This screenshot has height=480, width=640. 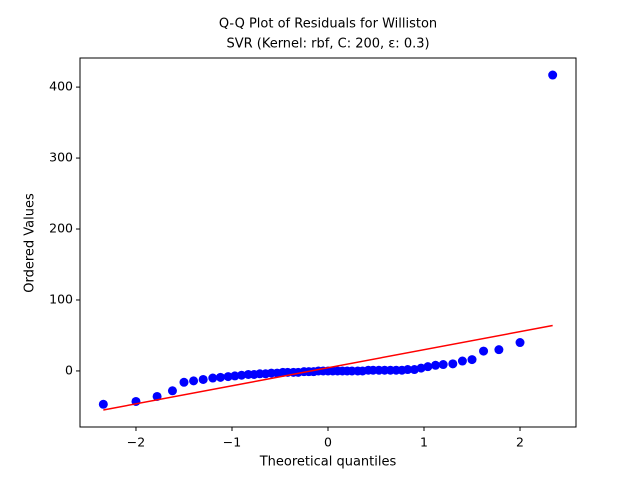 What do you see at coordinates (424, 442) in the screenshot?
I see `x-tick-label: 1` at bounding box center [424, 442].